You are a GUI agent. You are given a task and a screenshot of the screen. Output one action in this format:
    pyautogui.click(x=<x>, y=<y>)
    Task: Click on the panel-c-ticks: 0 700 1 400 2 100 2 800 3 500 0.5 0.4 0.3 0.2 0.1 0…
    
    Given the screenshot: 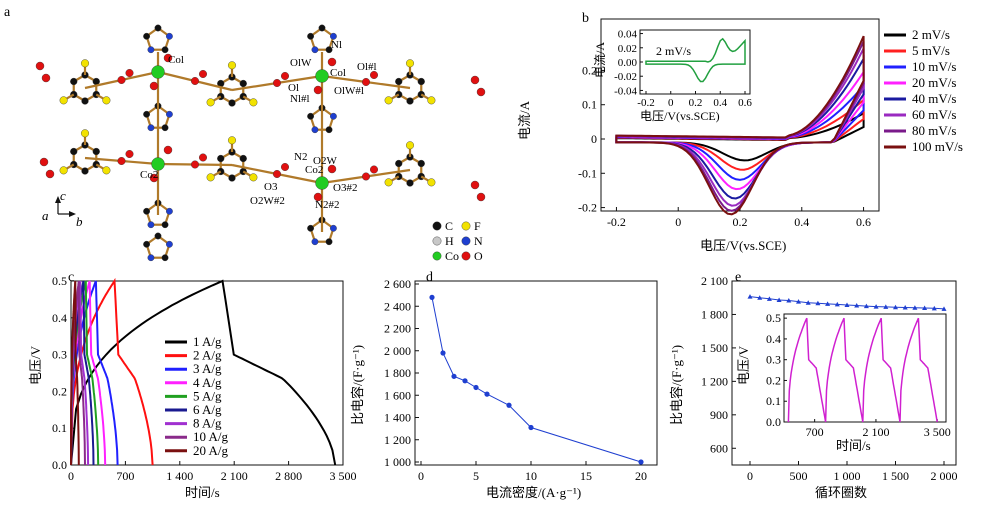 What is the action you would take?
    pyautogui.click(x=204, y=378)
    